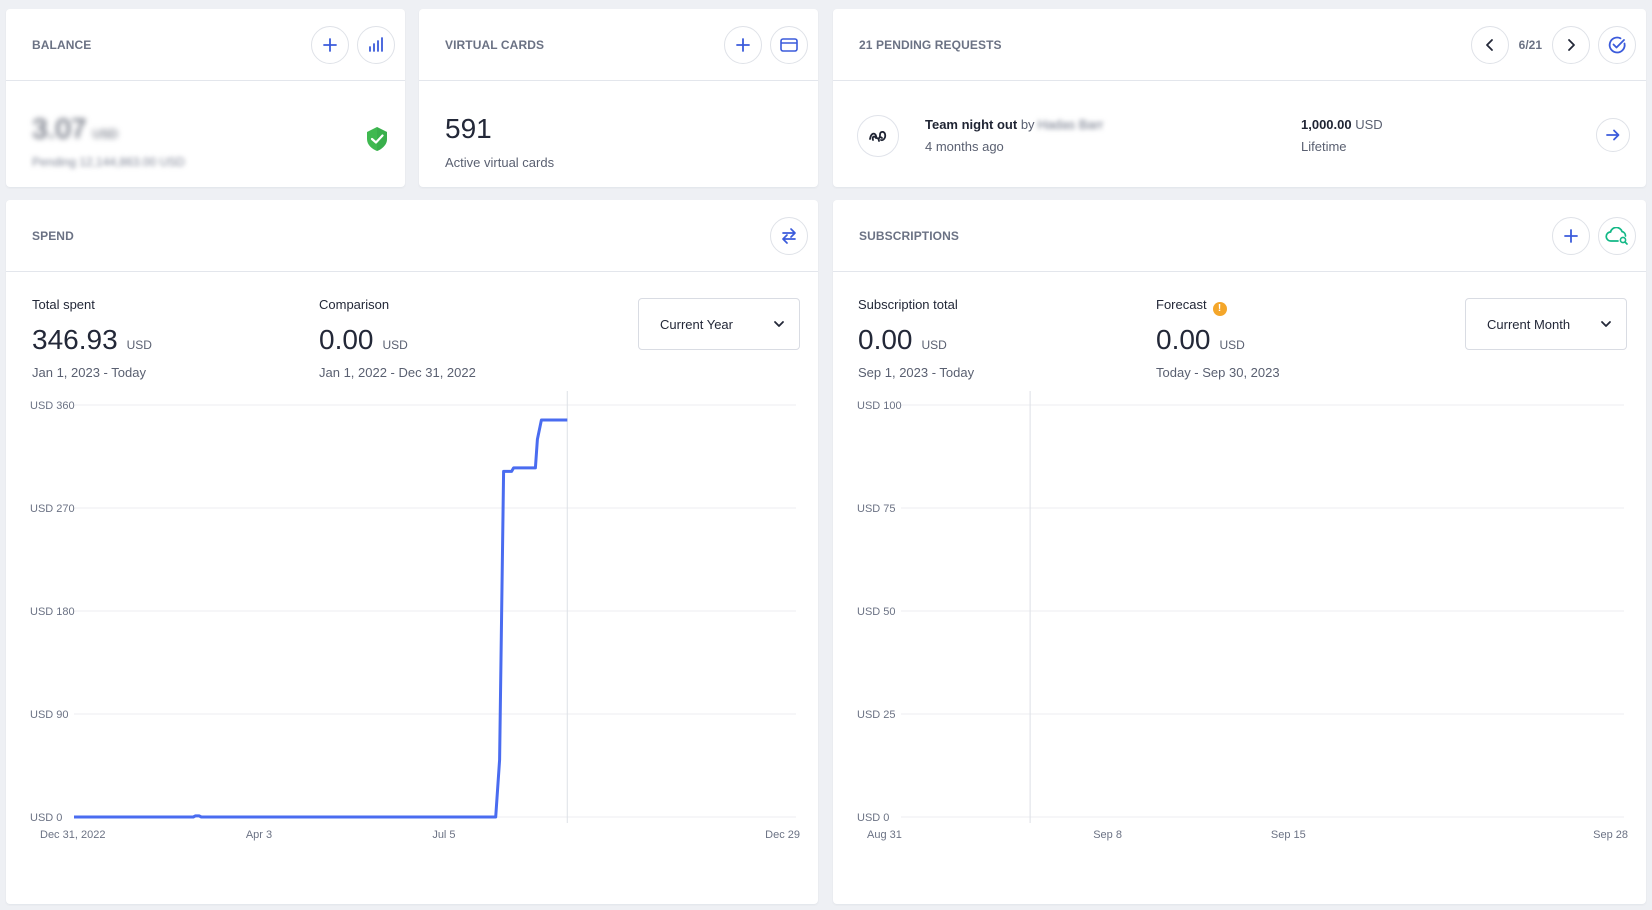  Describe the element at coordinates (1342, 124) in the screenshot. I see `request-amount: 1,000.00 USD` at that location.